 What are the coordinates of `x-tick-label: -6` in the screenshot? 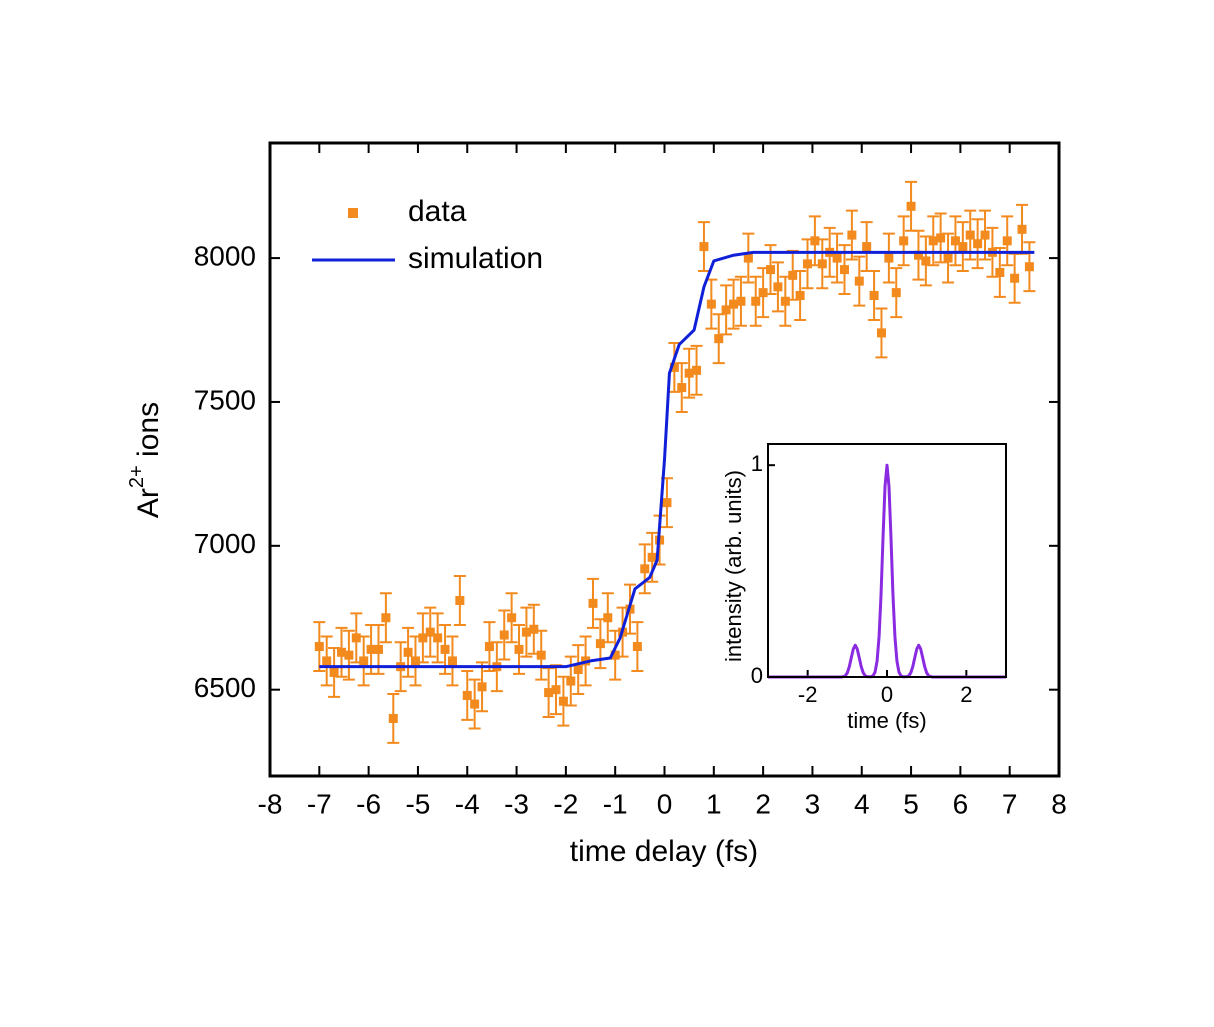 It's located at (368, 803).